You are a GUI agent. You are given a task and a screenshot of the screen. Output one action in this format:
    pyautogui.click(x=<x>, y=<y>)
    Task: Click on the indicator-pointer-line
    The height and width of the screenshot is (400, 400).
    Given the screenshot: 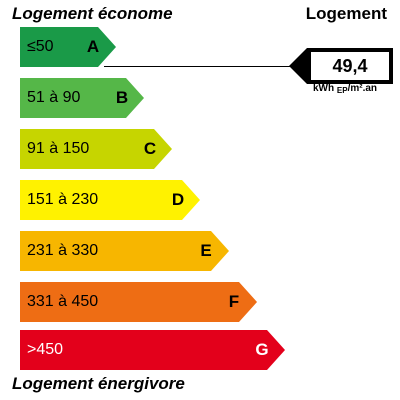 What is the action you would take?
    pyautogui.click(x=198, y=66)
    